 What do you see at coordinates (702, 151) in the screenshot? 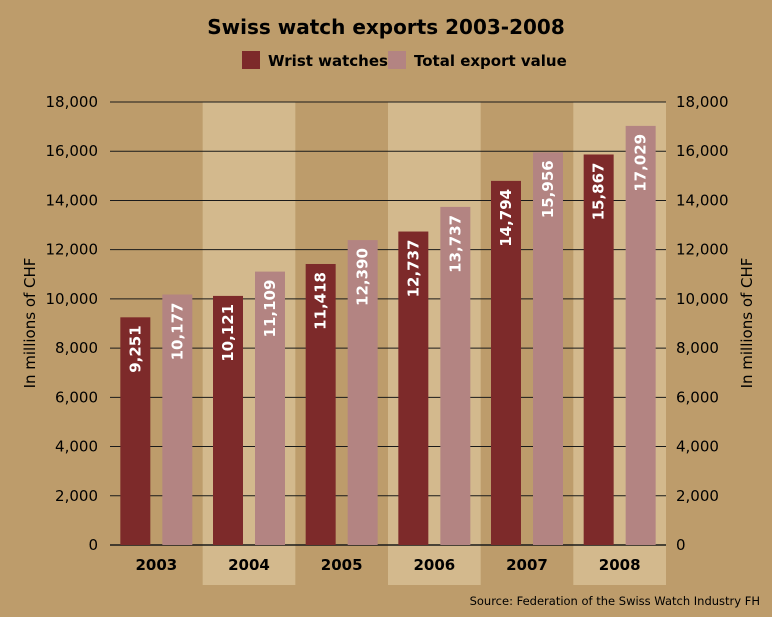
I see `y-tick-right-16000: 16,000` at bounding box center [702, 151].